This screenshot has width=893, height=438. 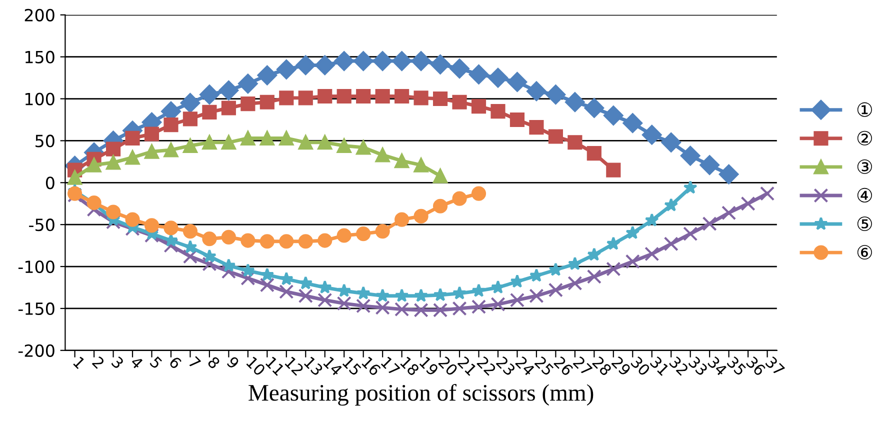 What do you see at coordinates (864, 224) in the screenshot?
I see `legend-label: ⑤` at bounding box center [864, 224].